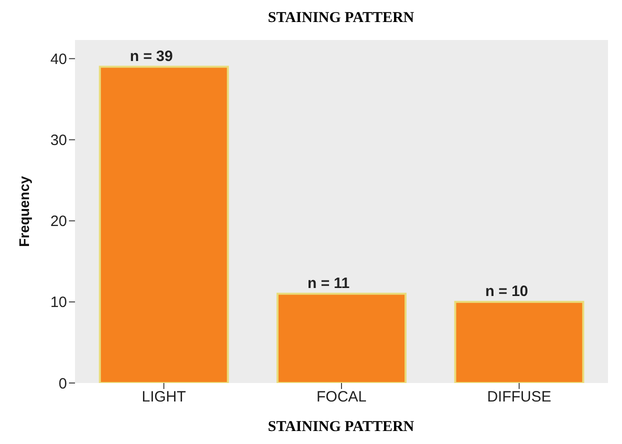 The height and width of the screenshot is (444, 622). I want to click on data-label: n = 11, so click(329, 283).